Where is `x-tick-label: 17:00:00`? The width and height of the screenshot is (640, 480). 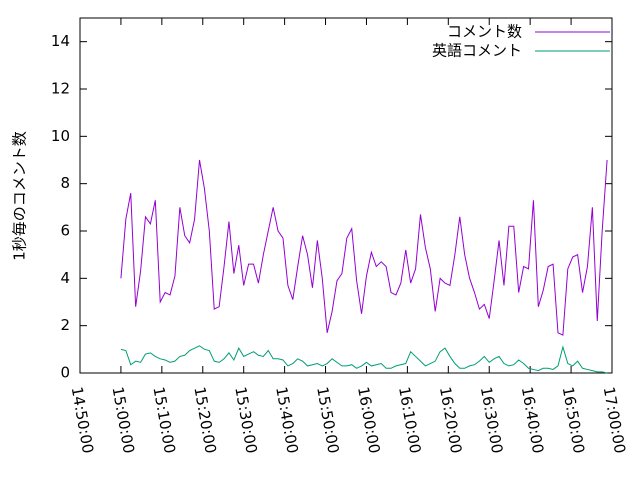 x-tick-label: 17:00:00 is located at coordinates (614, 419).